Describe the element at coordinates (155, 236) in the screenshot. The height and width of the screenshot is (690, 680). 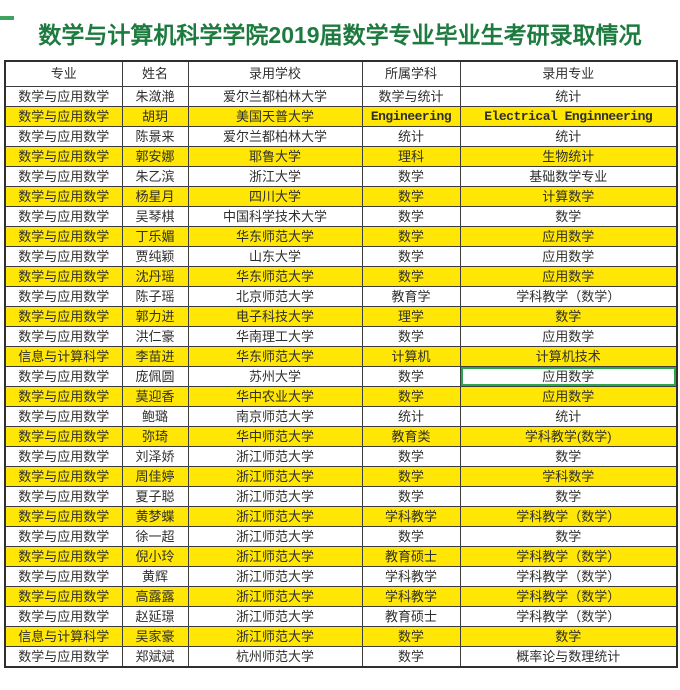
I see `table-cell: 丁乐媚` at that location.